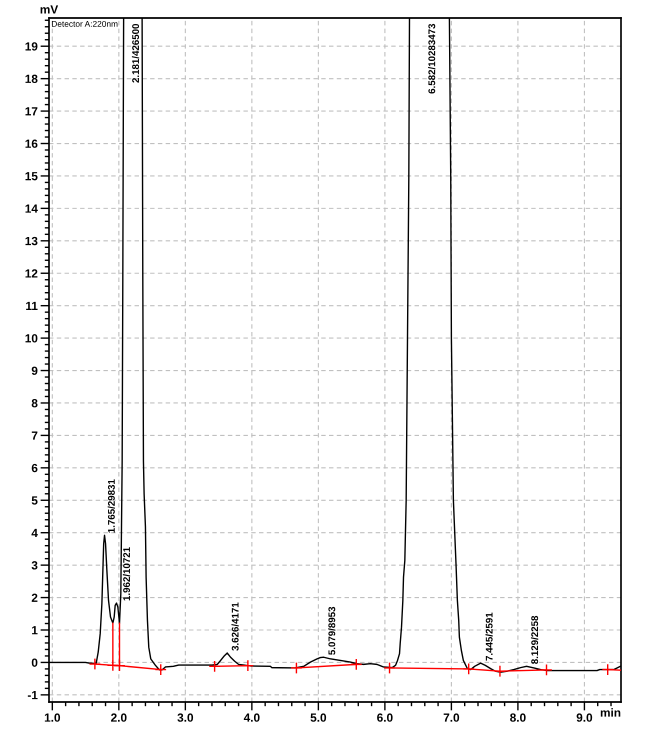  I want to click on x-tick-label: 3.0, so click(185, 717).